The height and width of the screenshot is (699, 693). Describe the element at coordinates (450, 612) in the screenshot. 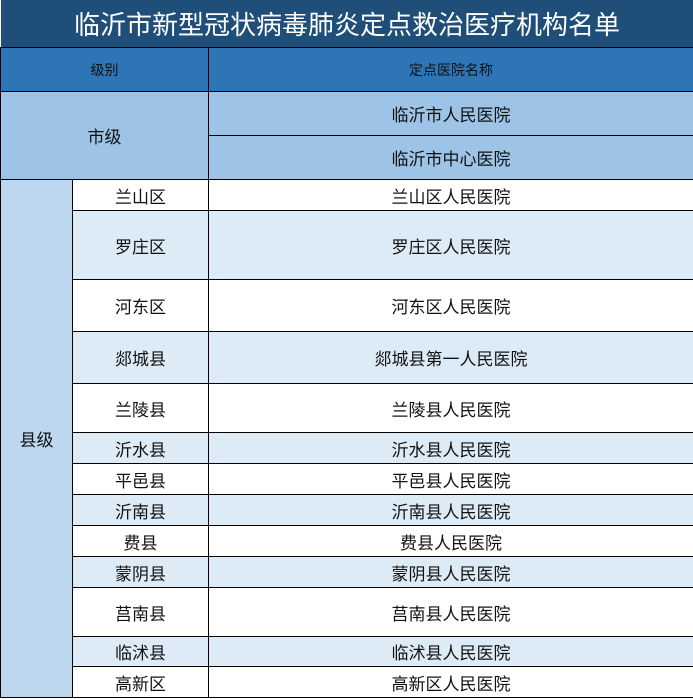

I see `hospital-cell: 莒南县人民医院` at that location.